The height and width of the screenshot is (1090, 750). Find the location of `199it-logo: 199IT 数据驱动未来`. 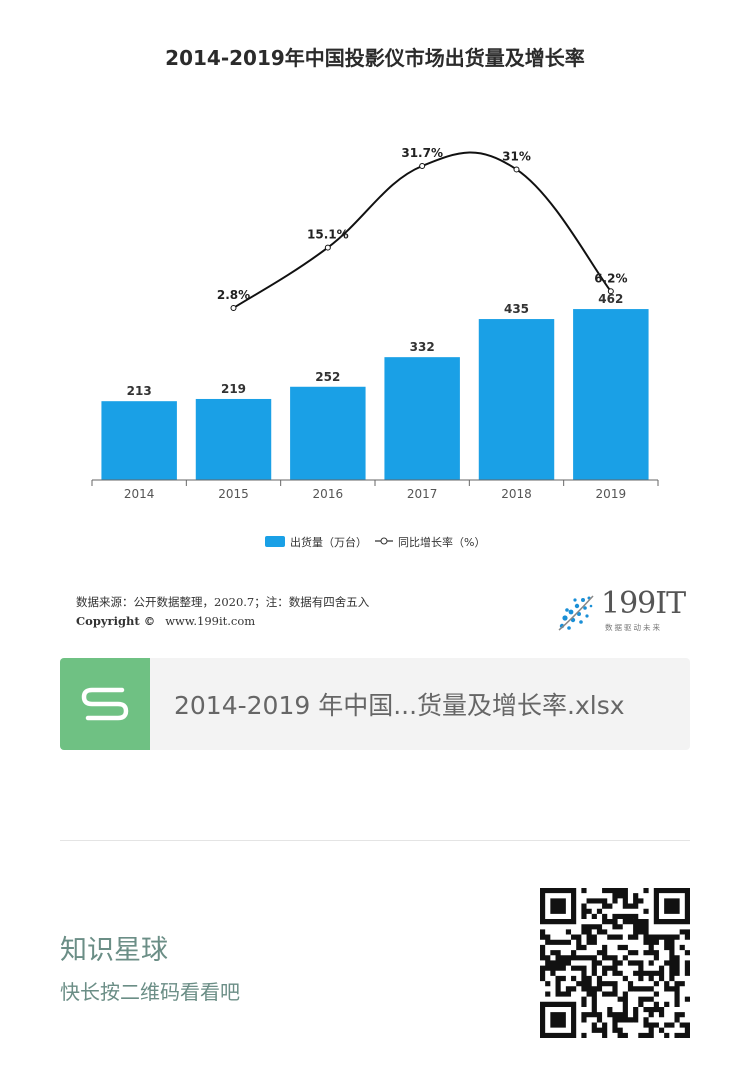

199it-logo: 199IT 数据驱动未来 is located at coordinates (623, 611).